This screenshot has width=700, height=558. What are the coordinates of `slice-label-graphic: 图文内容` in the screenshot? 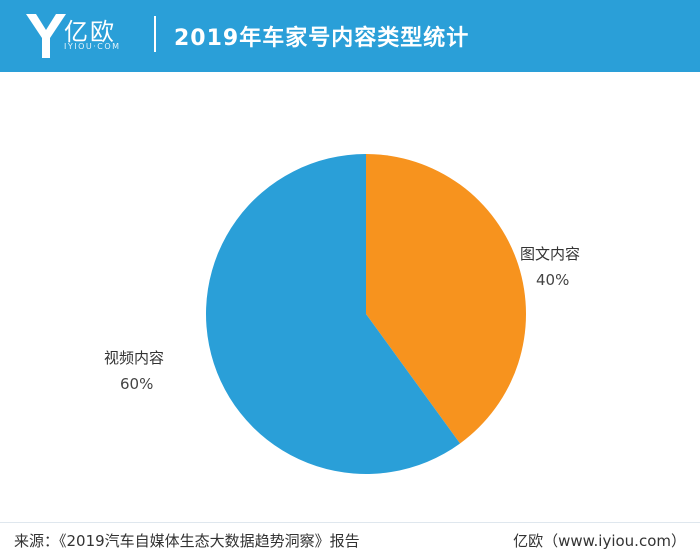 It's located at (550, 254).